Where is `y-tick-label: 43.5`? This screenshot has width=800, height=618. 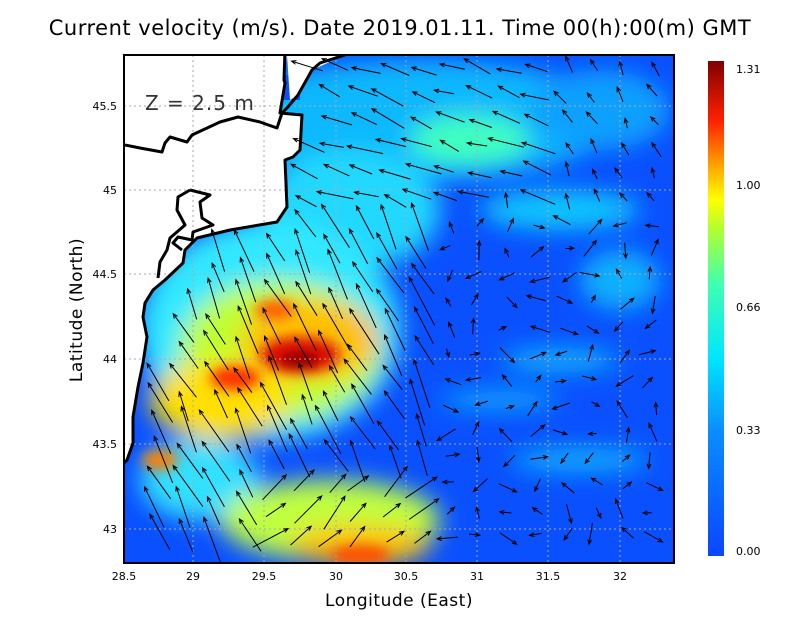
y-tick-label: 43.5 is located at coordinates (105, 444).